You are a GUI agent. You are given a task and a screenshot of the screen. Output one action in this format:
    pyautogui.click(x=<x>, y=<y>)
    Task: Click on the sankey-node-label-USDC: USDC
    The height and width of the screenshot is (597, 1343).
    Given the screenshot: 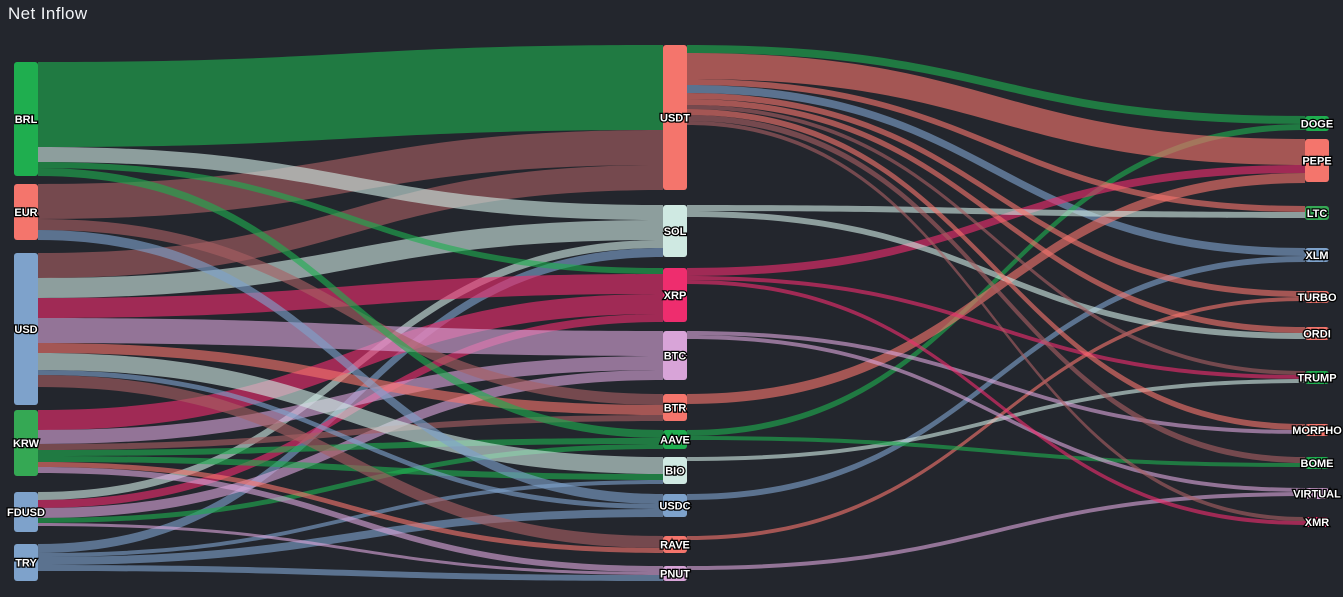 What is the action you would take?
    pyautogui.click(x=674, y=507)
    